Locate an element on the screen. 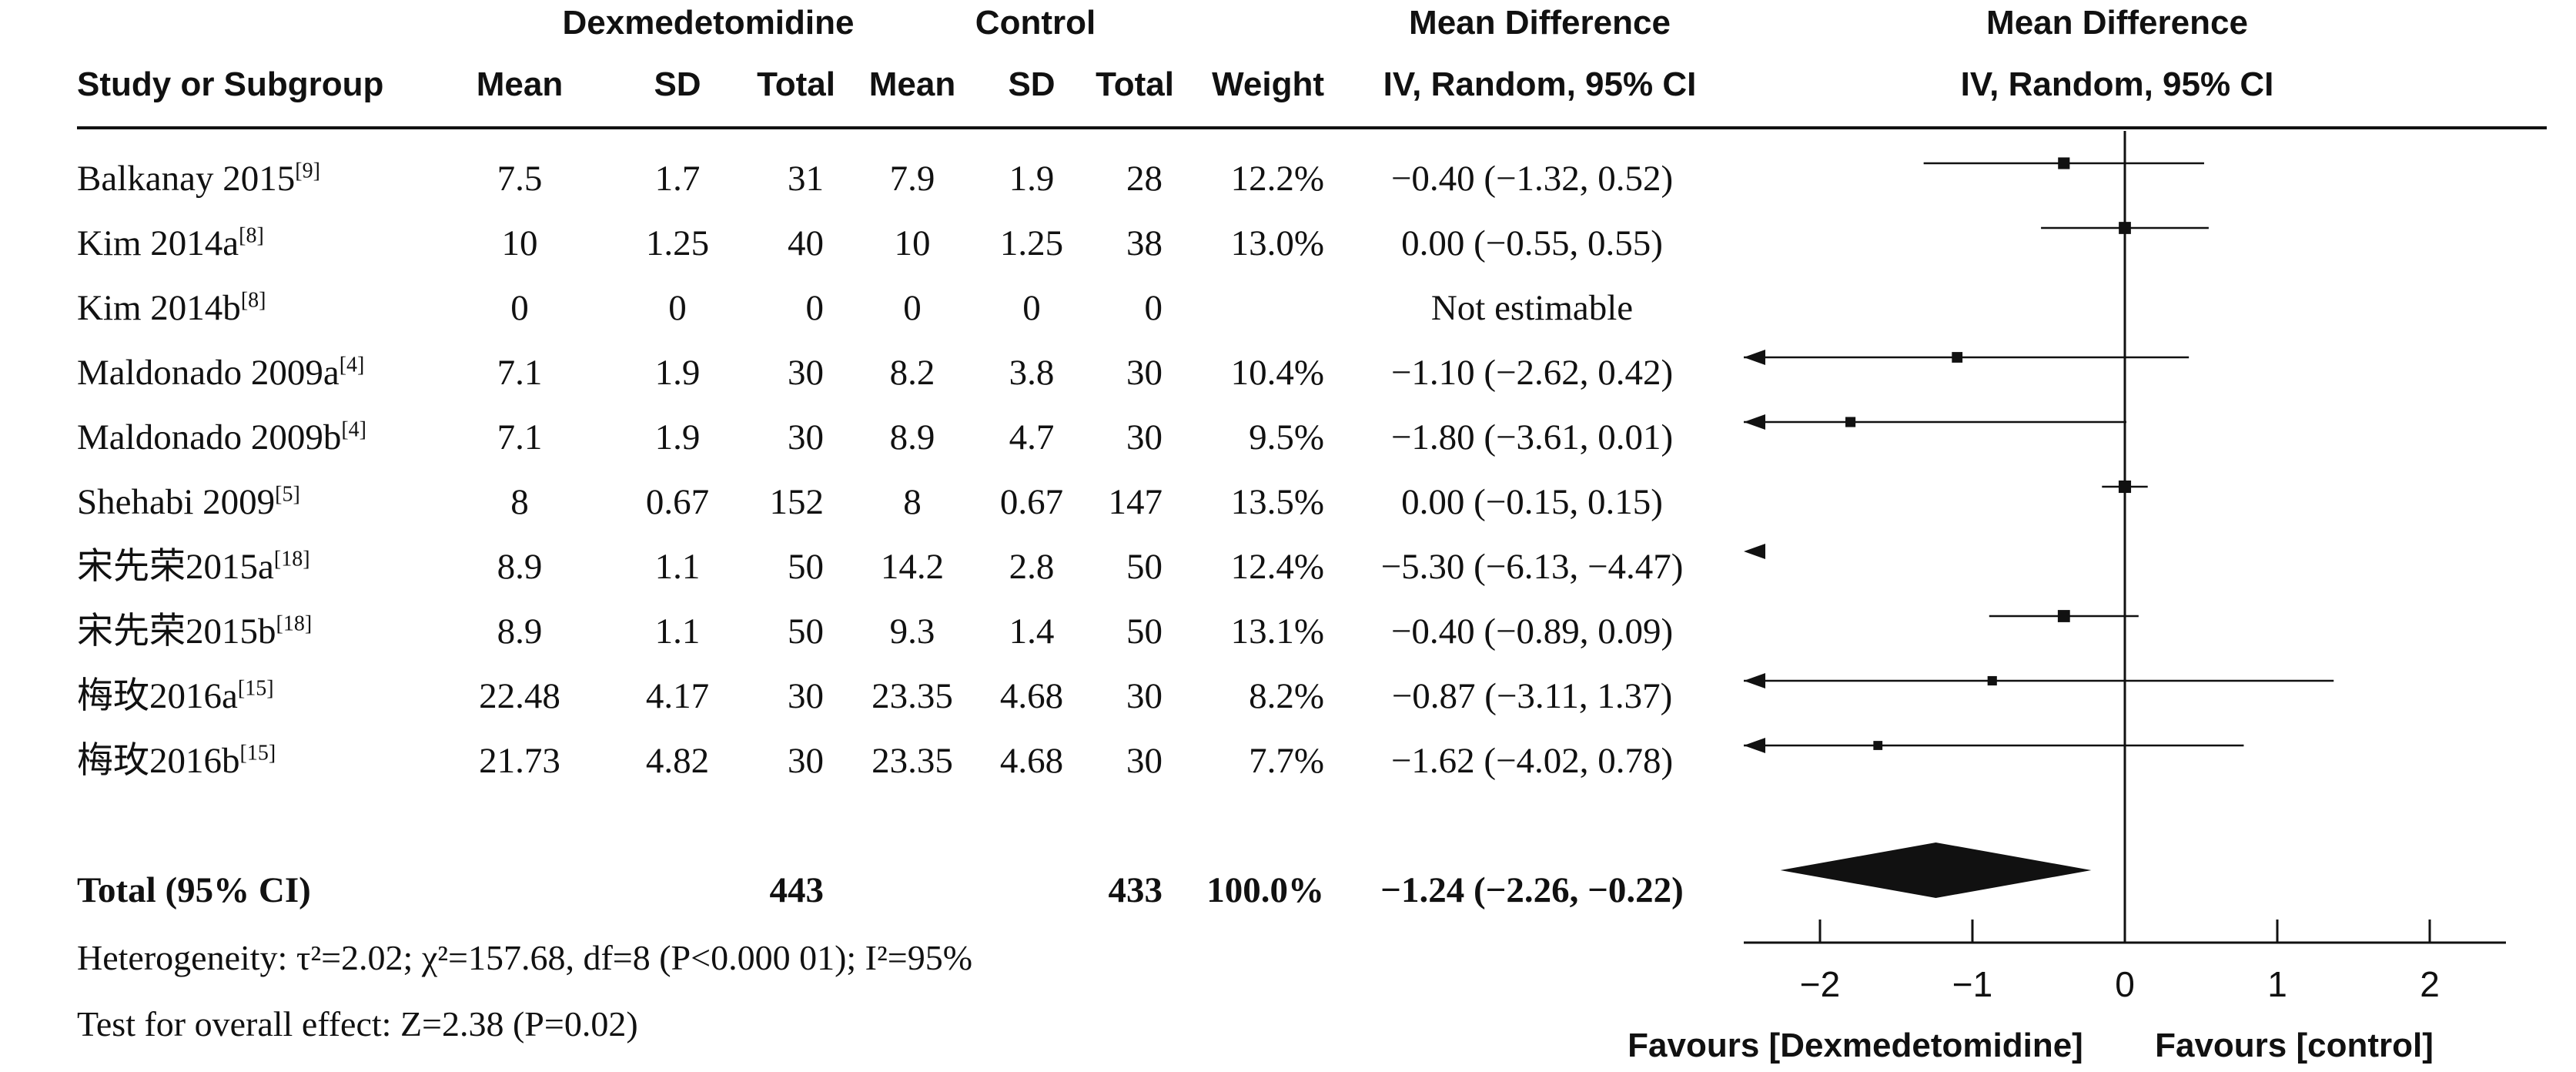 The height and width of the screenshot is (1072, 2576). cell-mean-treatment: 10 is located at coordinates (520, 243).